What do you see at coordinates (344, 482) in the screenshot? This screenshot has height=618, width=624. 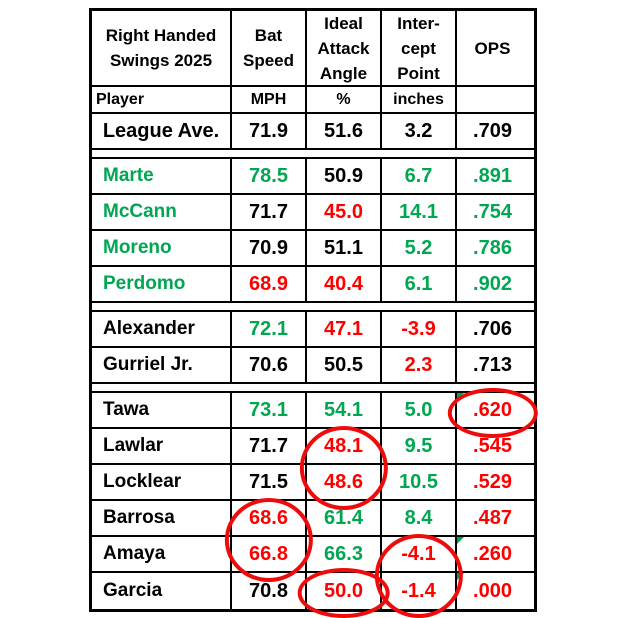 I see `stat-cell: 48.6` at bounding box center [344, 482].